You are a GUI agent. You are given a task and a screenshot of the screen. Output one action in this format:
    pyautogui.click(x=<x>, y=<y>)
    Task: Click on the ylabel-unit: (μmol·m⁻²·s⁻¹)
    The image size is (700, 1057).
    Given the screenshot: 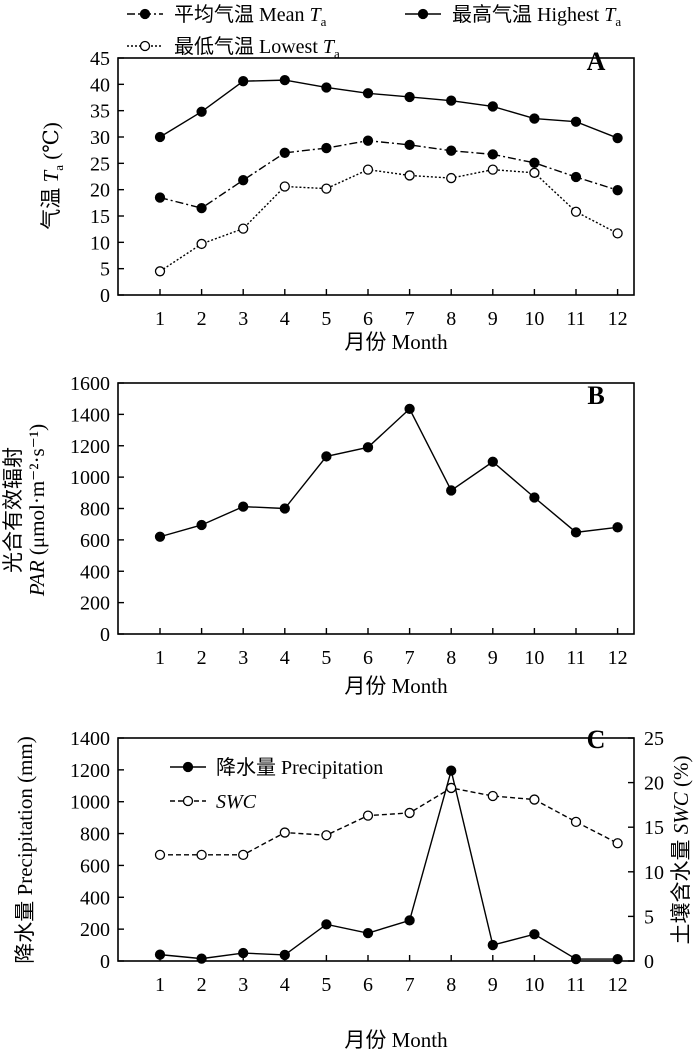 What is the action you would take?
    pyautogui.click(x=37, y=492)
    